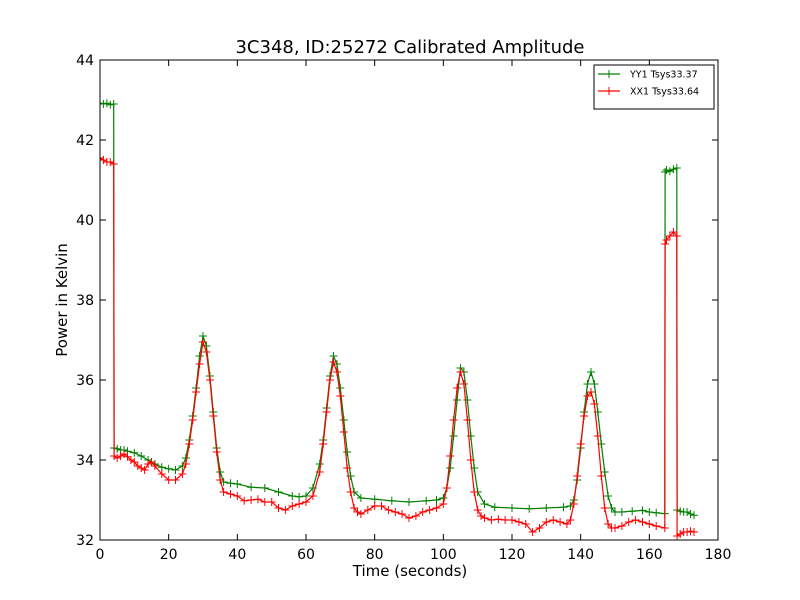  I want to click on legend: YY1 Tsys33.37 XX1 Tsys33.64, so click(654, 87).